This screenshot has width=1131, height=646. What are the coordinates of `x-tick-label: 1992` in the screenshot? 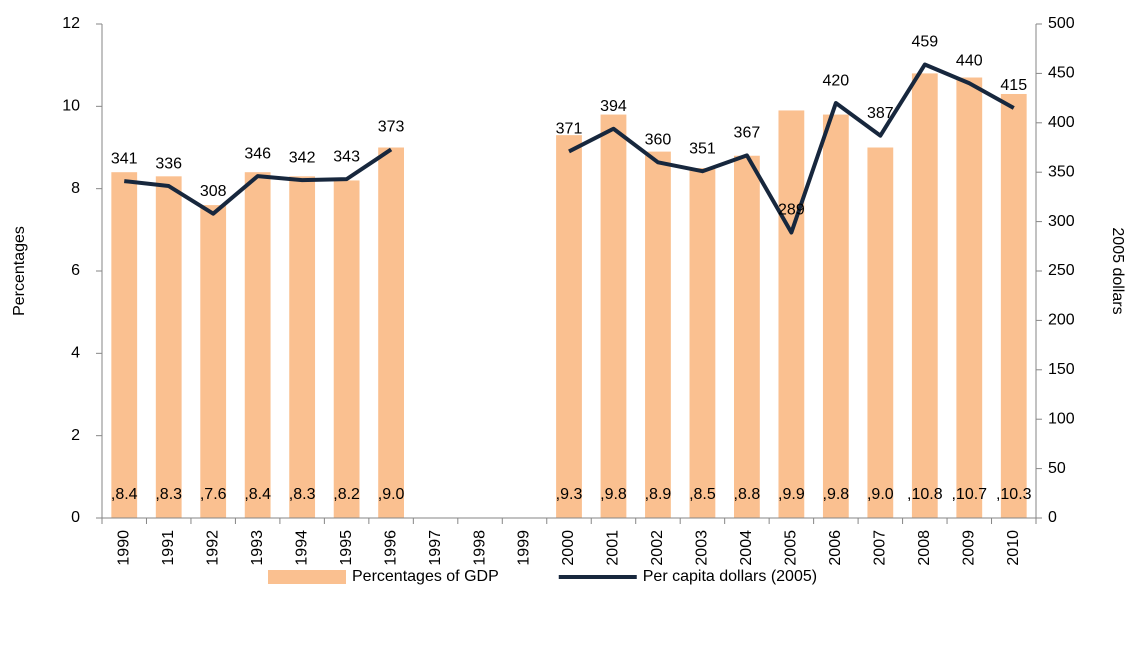 It's located at (212, 548).